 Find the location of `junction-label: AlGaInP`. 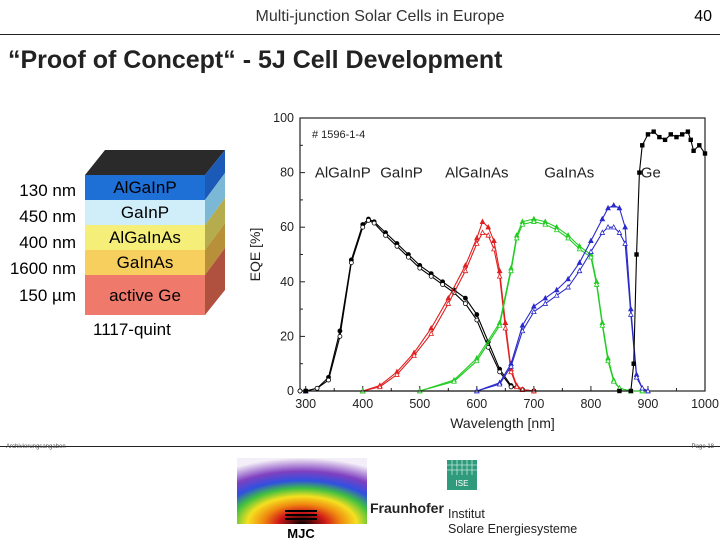

junction-label: AlGaInP is located at coordinates (343, 173).